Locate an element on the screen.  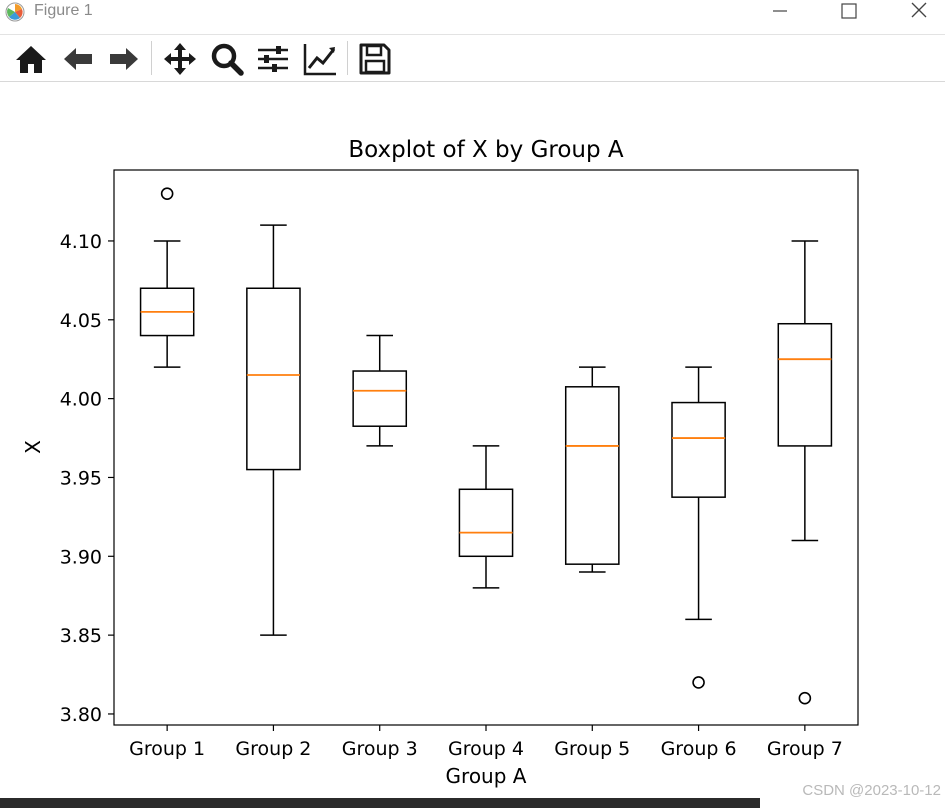
x-tick-label: Group 7 is located at coordinates (805, 749).